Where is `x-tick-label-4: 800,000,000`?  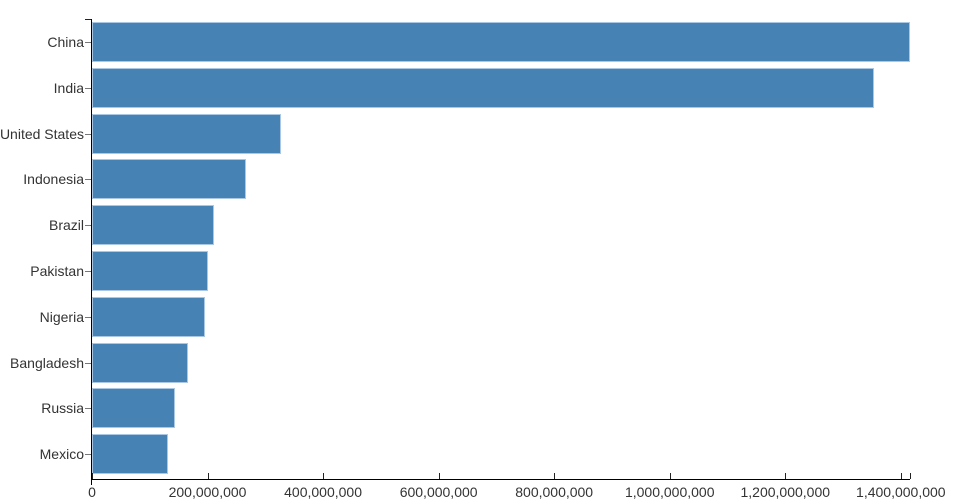 x-tick-label-4: 800,000,000 is located at coordinates (554, 492).